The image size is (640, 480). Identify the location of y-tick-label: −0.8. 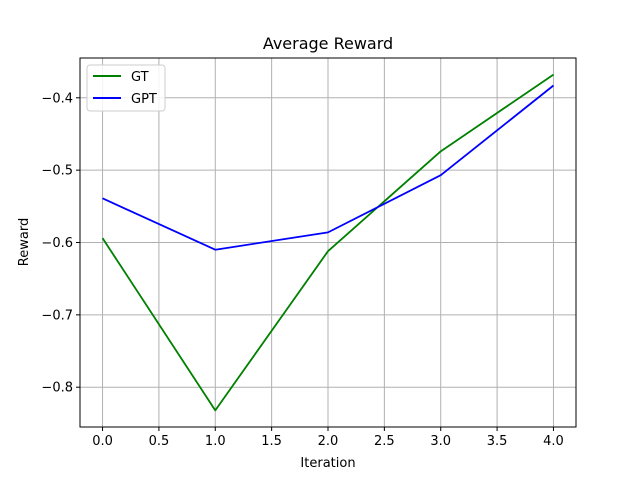
(57, 388).